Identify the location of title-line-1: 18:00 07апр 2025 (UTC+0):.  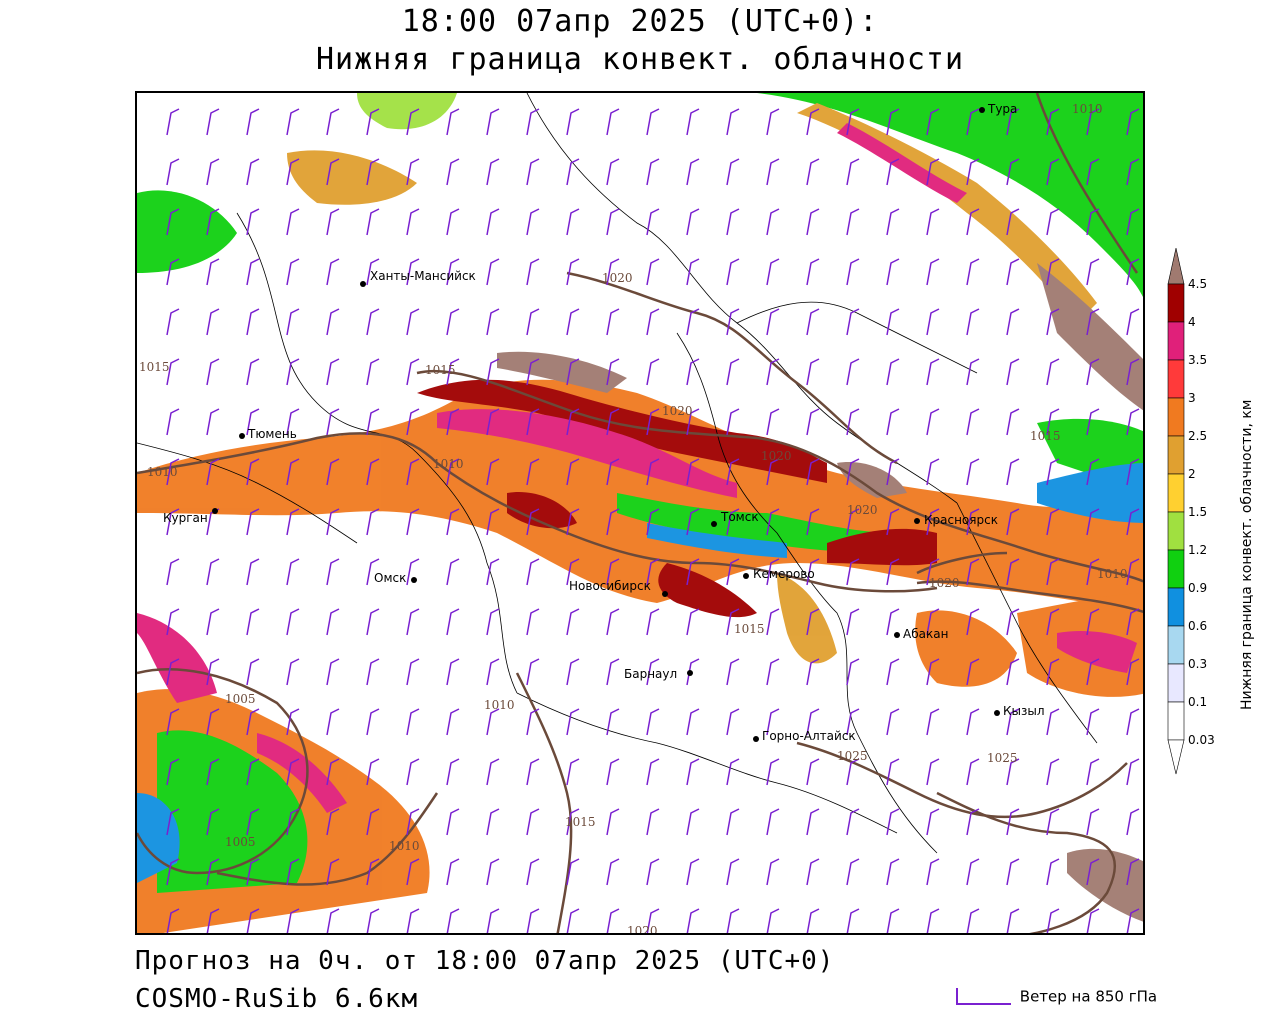
(640, 21).